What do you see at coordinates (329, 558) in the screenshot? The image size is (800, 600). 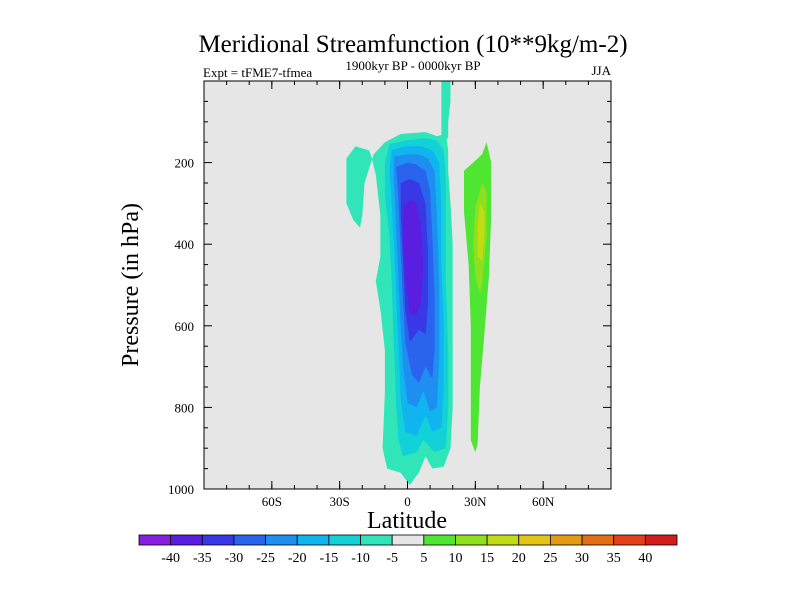 I see `colorbar-label-5: -15` at bounding box center [329, 558].